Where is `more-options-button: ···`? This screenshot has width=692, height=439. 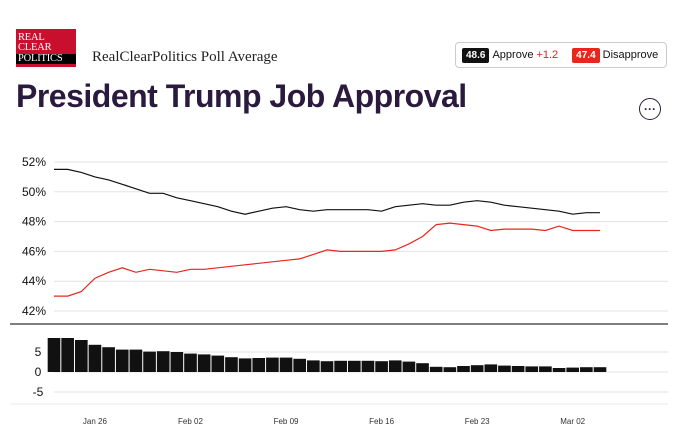 more-options-button: ··· is located at coordinates (650, 109).